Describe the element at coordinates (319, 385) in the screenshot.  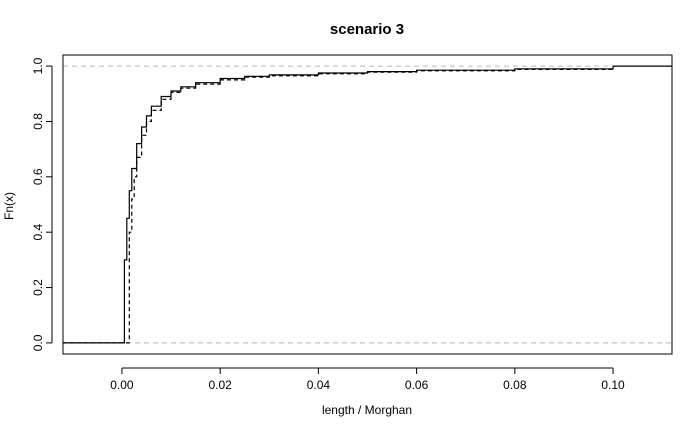
I see `x-tick-label: 0.04` at that location.